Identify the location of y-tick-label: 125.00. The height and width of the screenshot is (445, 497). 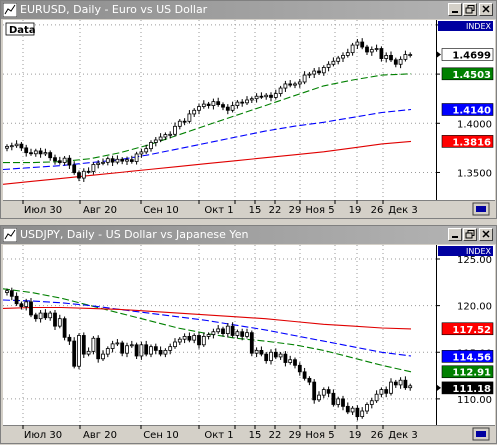
(474, 260).